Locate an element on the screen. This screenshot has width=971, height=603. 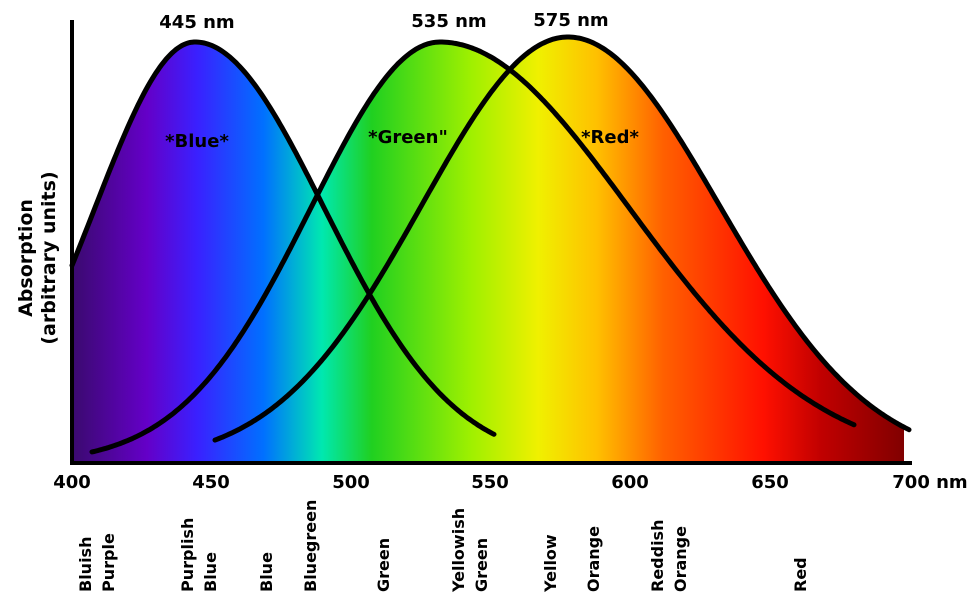
curve-label: *Green" is located at coordinates (408, 137).